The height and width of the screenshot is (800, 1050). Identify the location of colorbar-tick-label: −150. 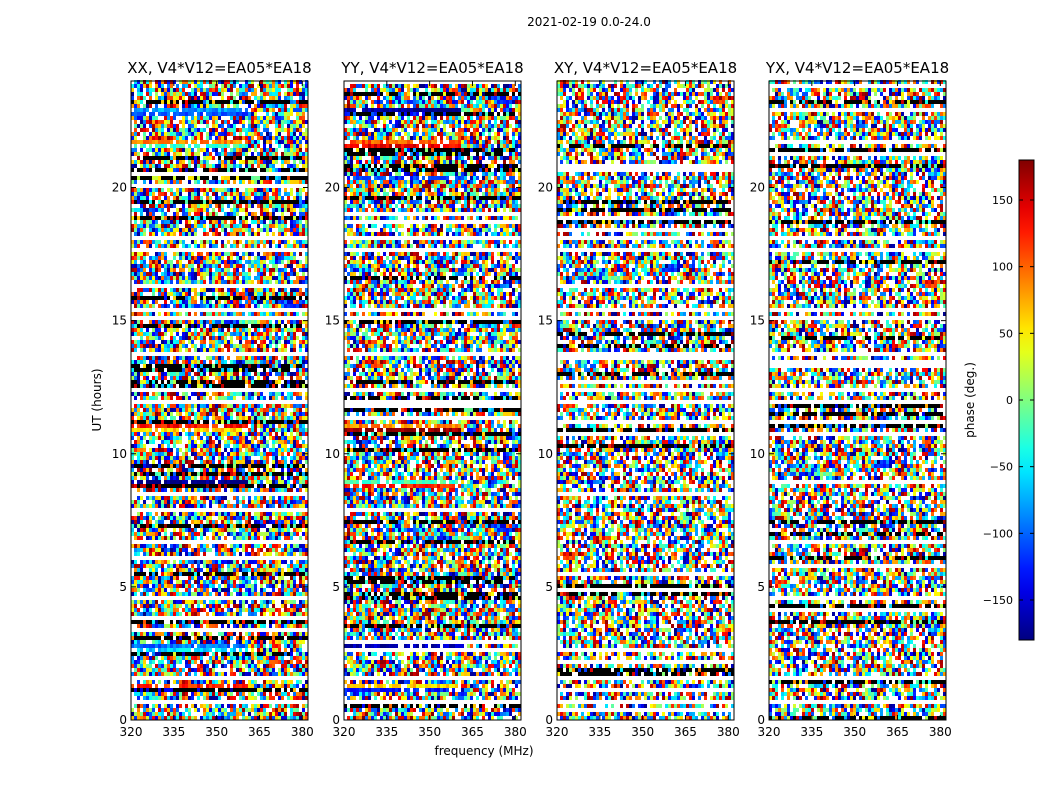
(998, 600).